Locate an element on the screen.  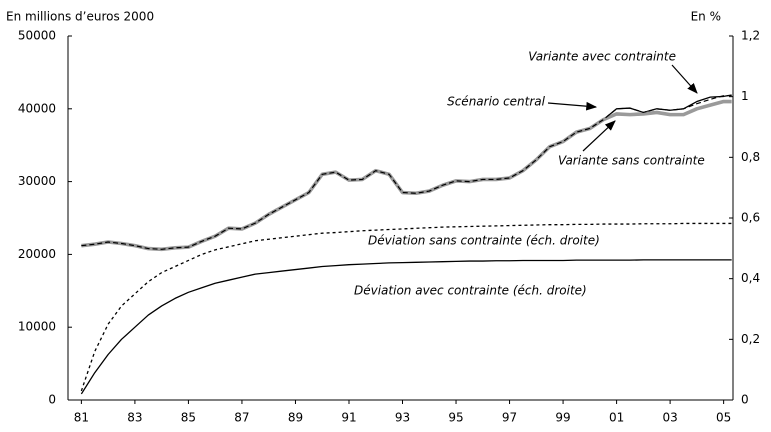
x-tick-label: 91 is located at coordinates (348, 418).